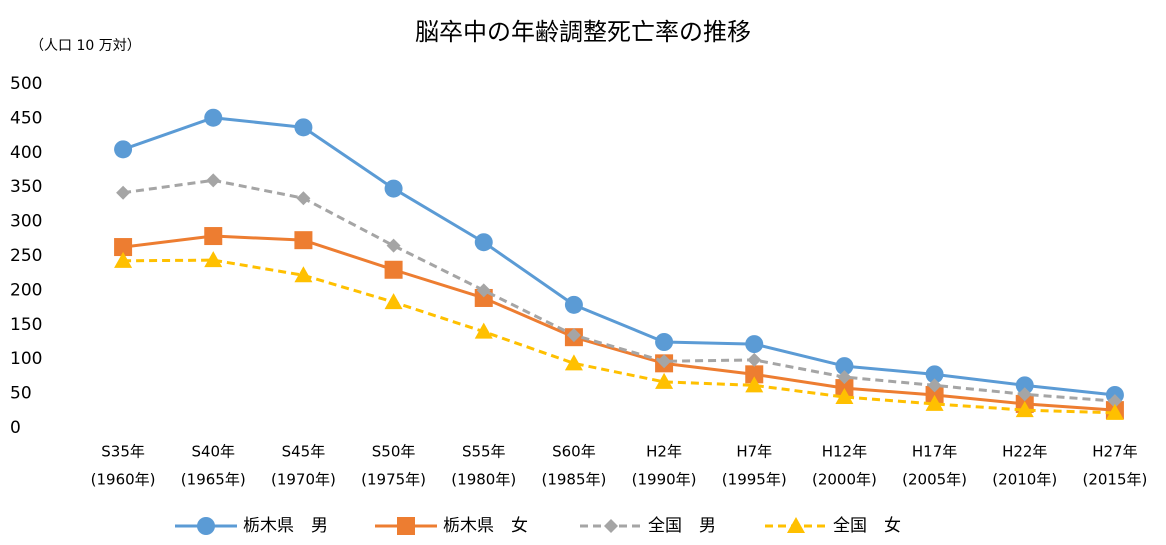  I want to click on legend-label: 全国 女, so click(867, 526).